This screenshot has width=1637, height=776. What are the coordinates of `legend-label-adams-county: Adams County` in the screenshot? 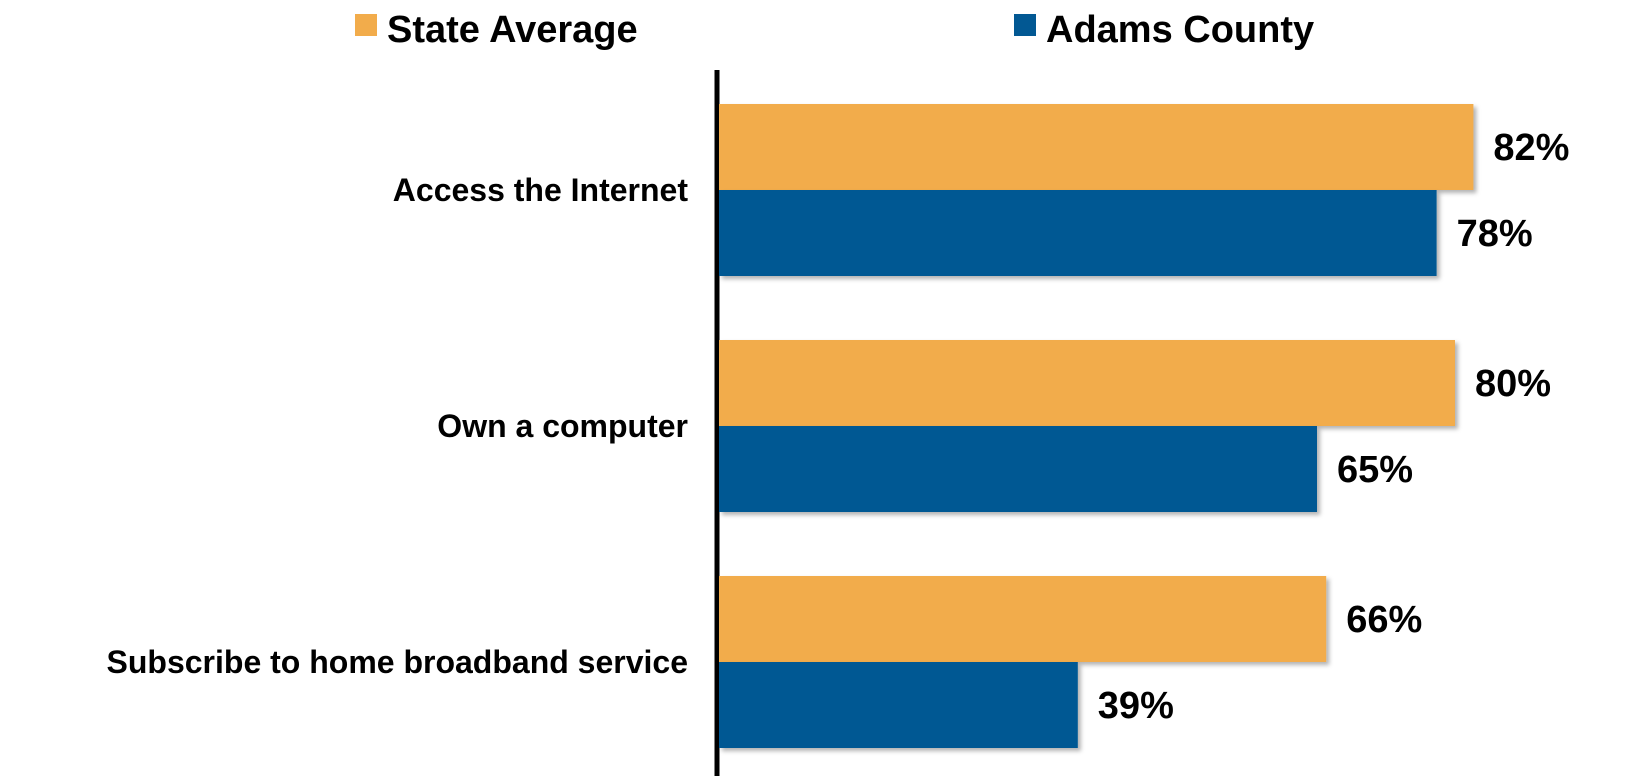 It's located at (1180, 30).